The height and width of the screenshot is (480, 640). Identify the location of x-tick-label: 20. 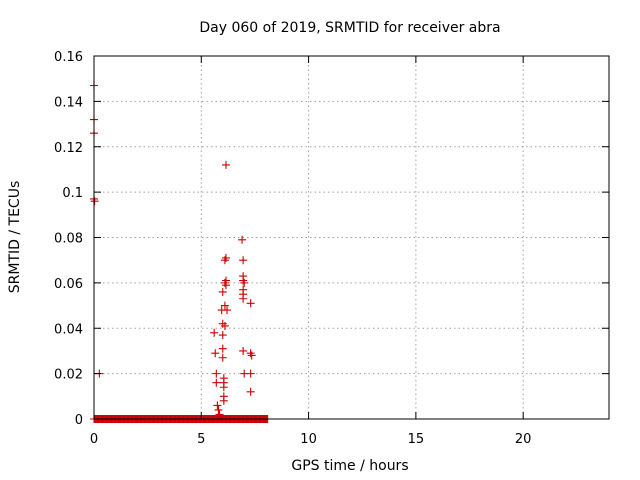
(523, 439).